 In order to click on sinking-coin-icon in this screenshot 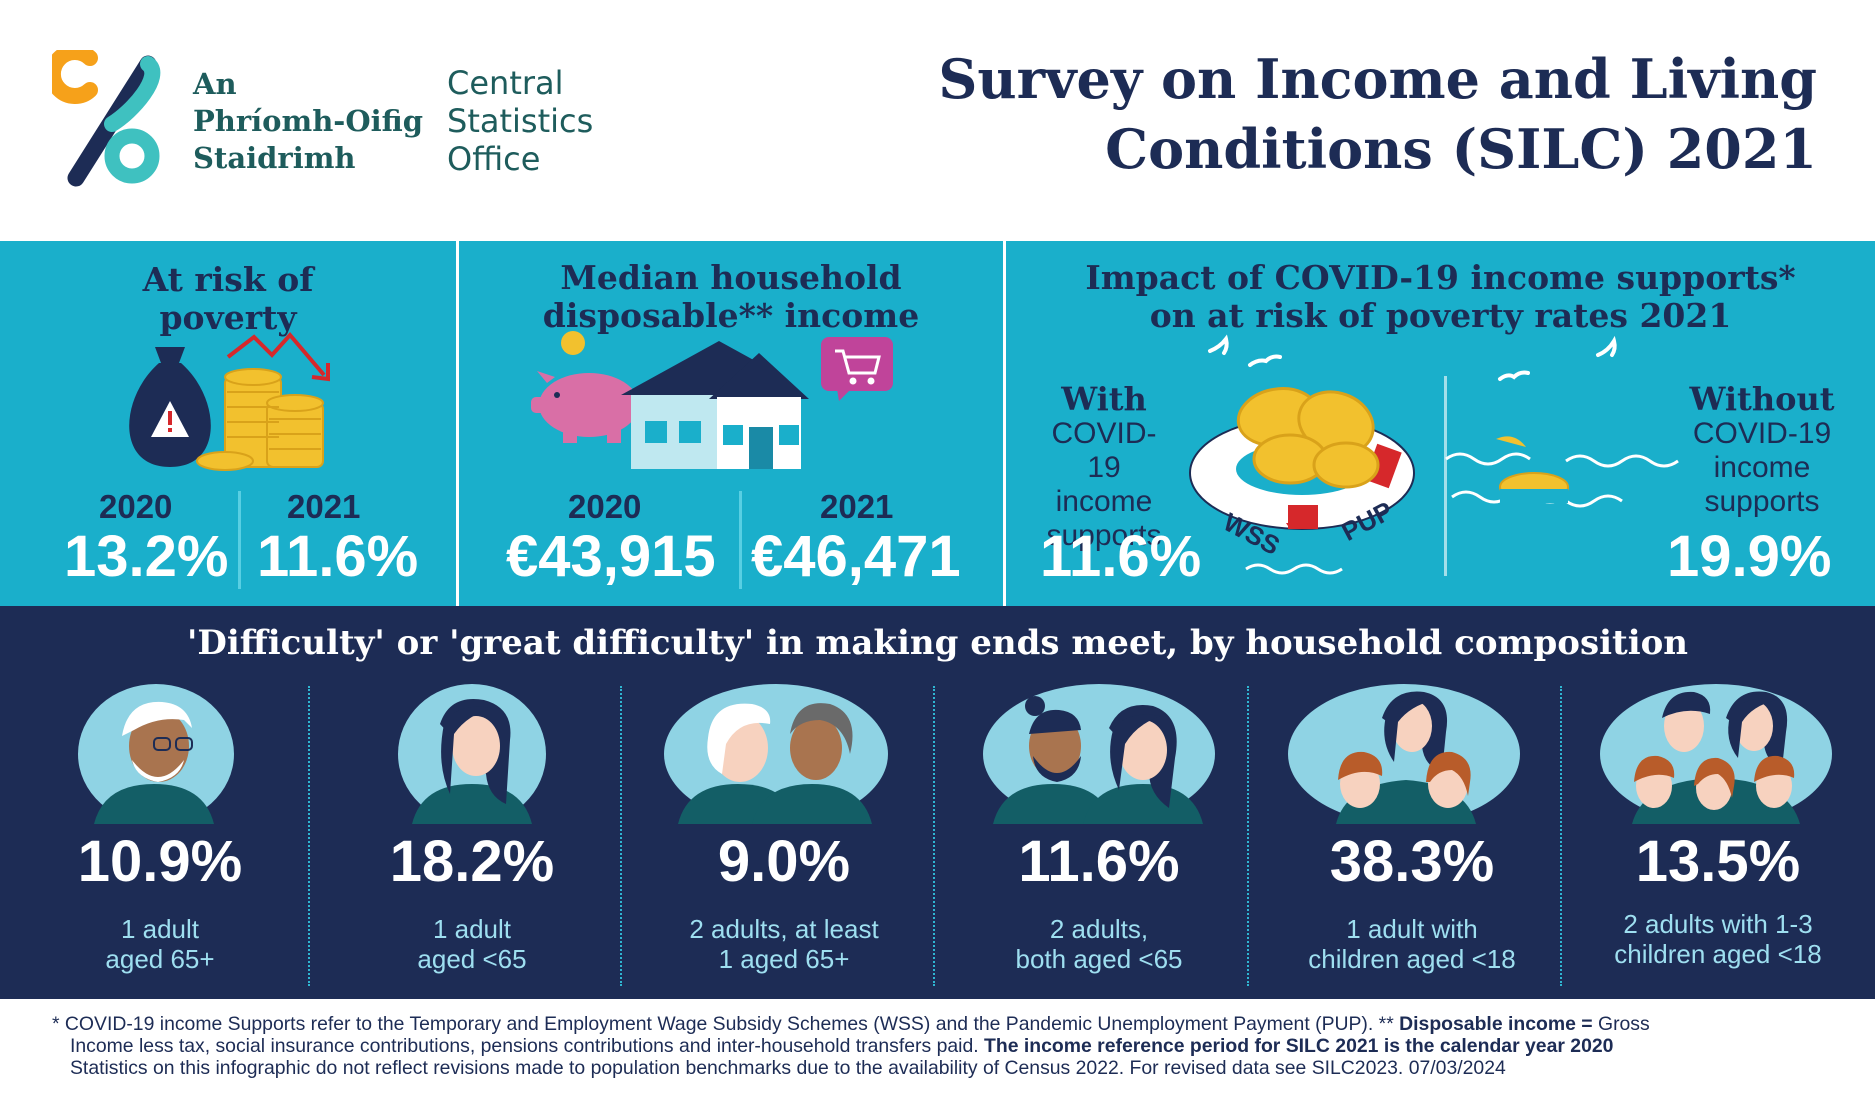, I will do `click(1562, 472)`.